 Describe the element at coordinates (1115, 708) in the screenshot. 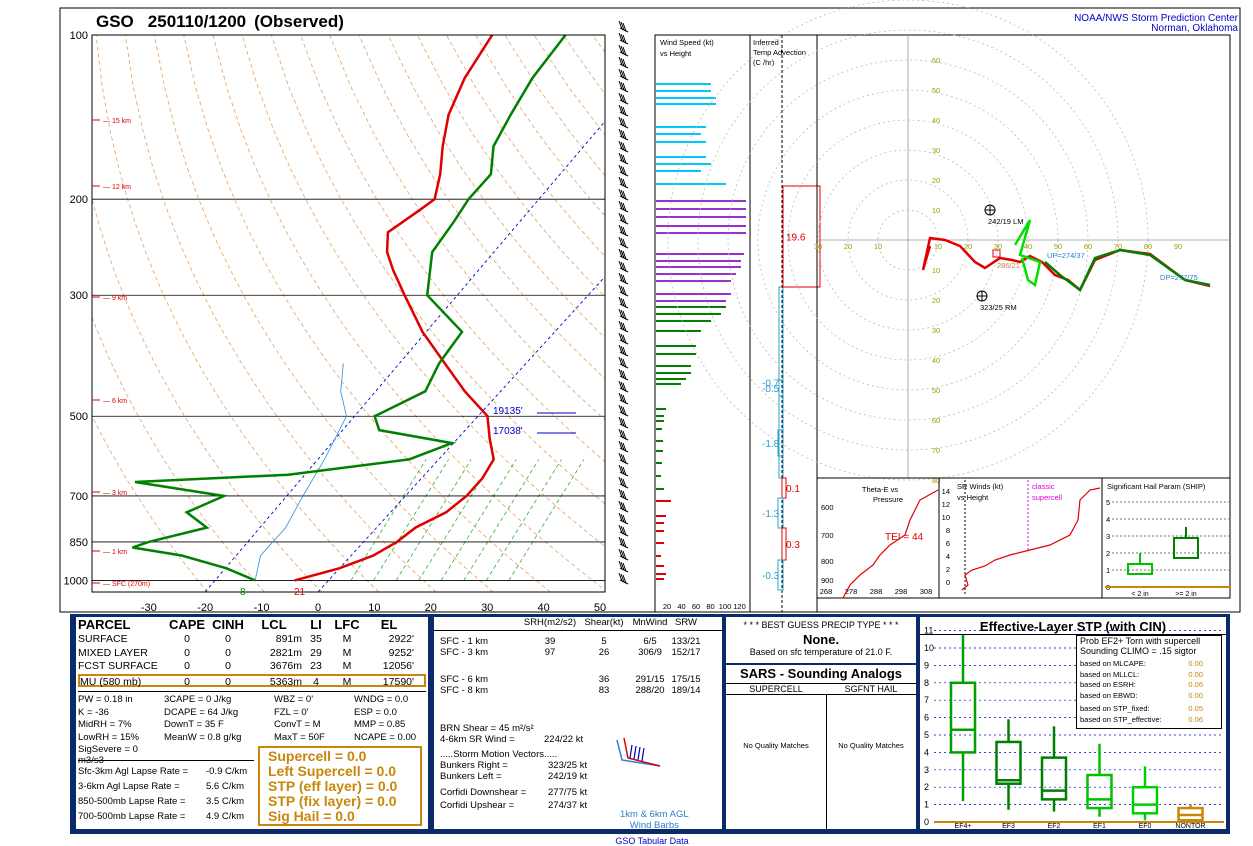

I see `stp-row-label: based on STP_fixed:` at that location.